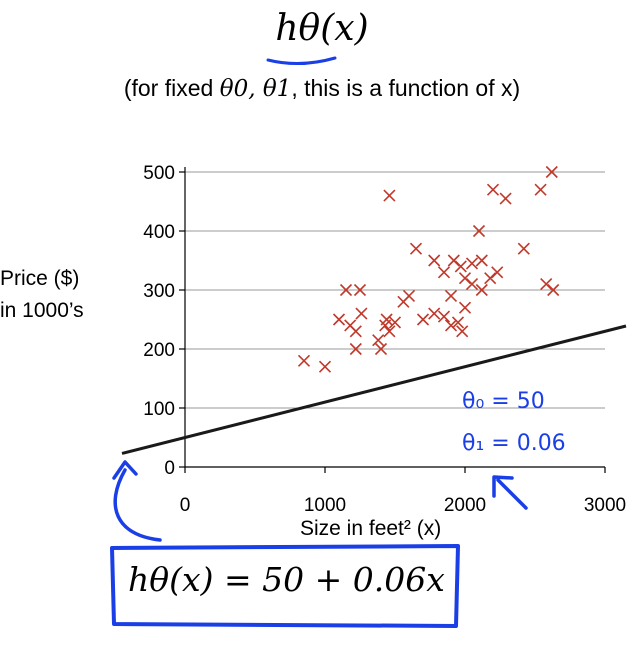 This screenshot has height=648, width=644. What do you see at coordinates (159, 291) in the screenshot?
I see `y-tick-label: 300` at bounding box center [159, 291].